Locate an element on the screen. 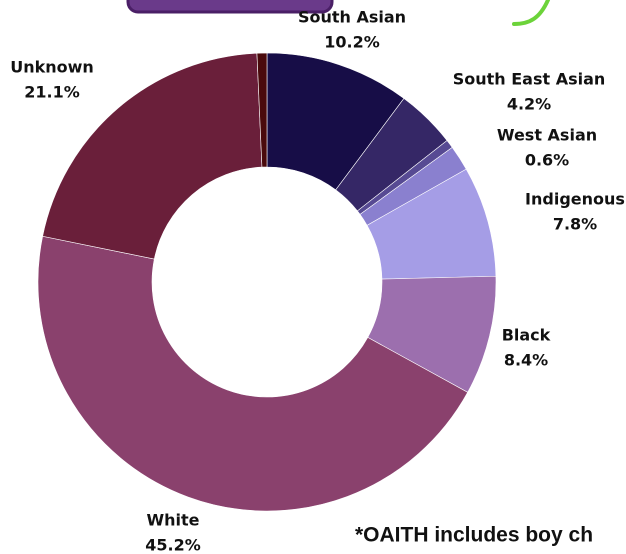  slice-label: Black is located at coordinates (526, 335).